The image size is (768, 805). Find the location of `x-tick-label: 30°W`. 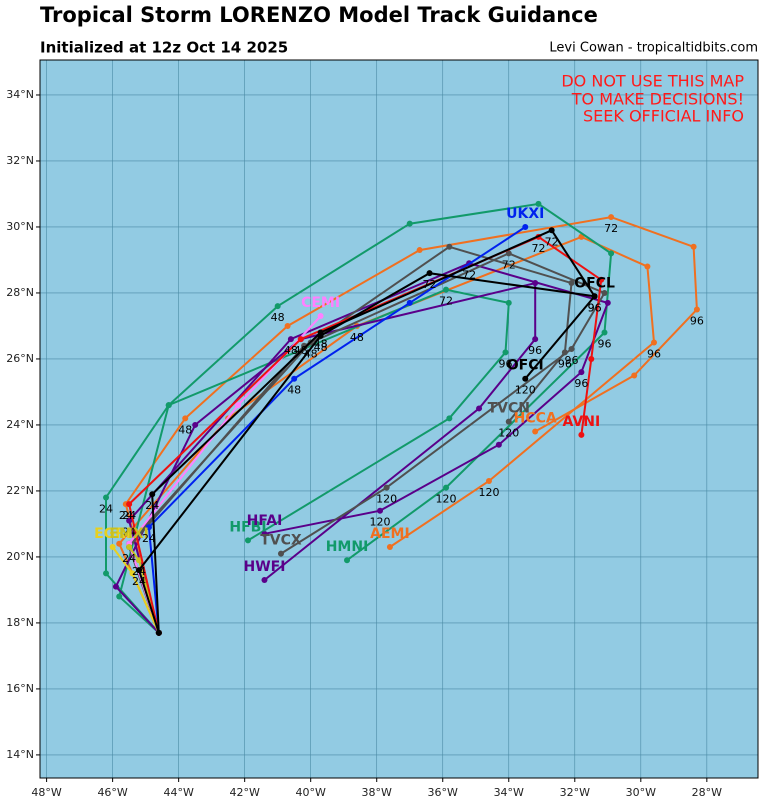

x-tick-label: 30°W is located at coordinates (641, 792).